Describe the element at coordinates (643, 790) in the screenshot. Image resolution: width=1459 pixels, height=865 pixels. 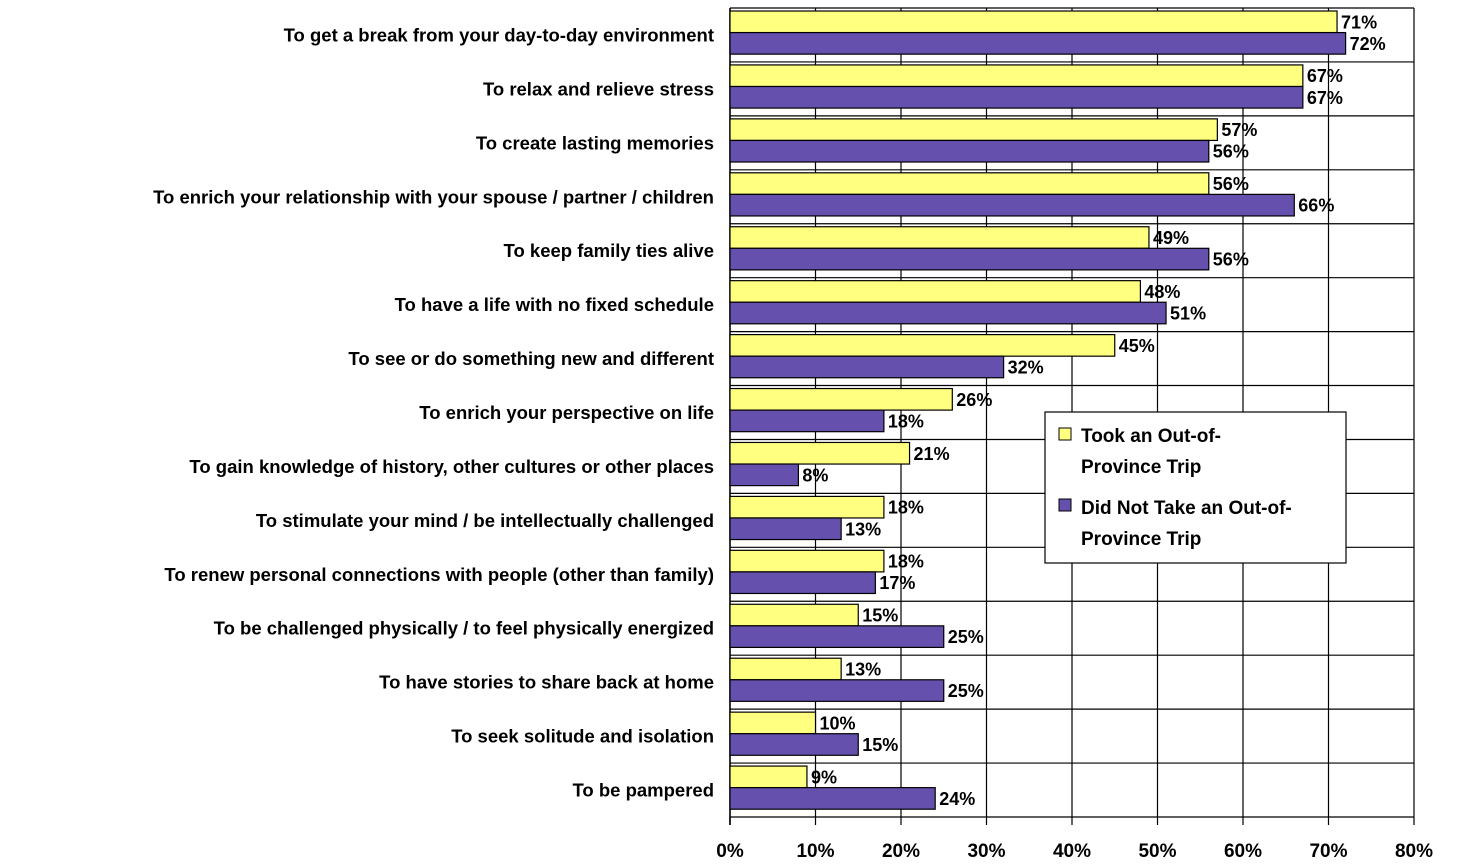
I see `category-label: To be pampered` at that location.